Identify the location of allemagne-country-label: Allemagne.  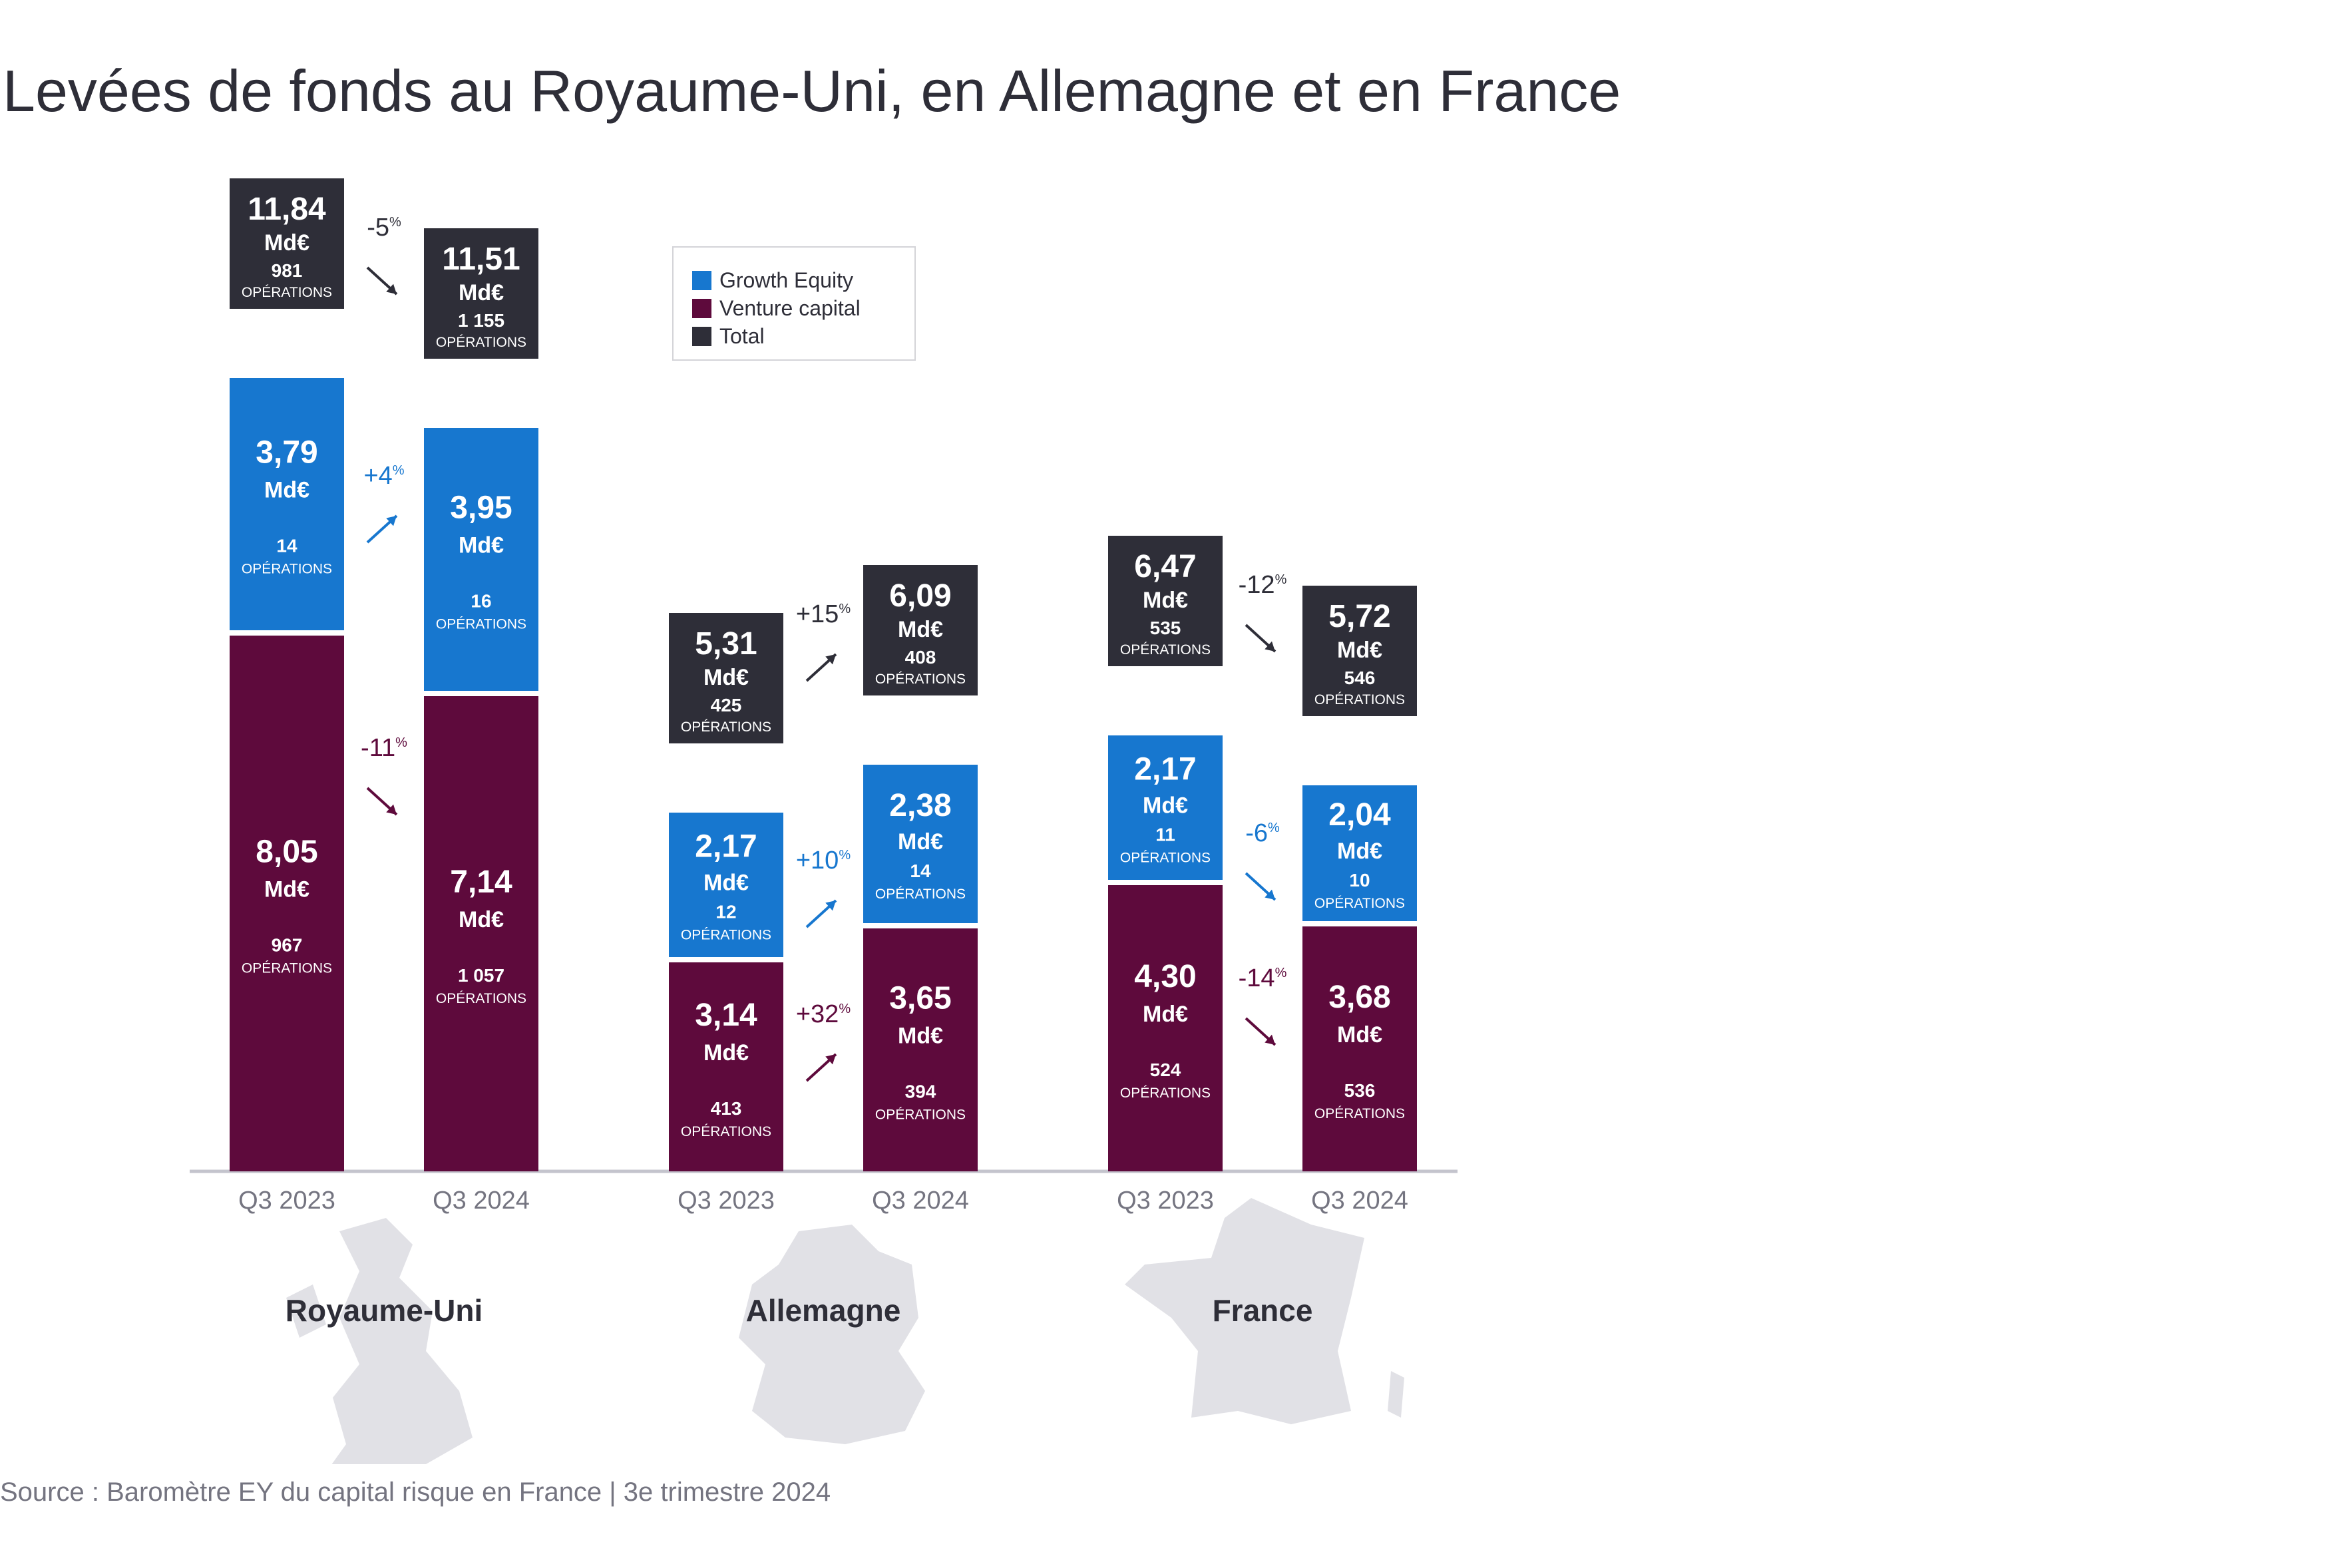
(823, 1310).